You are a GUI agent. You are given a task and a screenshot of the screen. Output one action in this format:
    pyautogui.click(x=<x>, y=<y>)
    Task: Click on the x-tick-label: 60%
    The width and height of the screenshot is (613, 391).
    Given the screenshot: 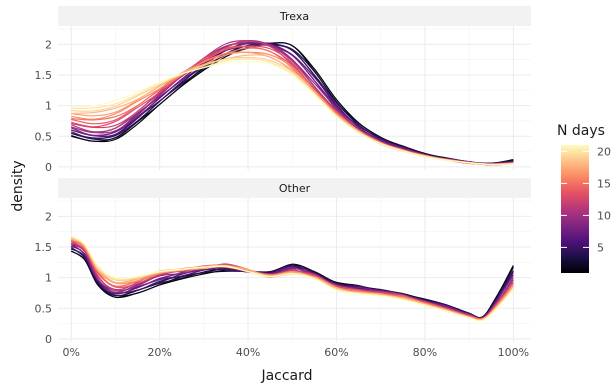 What is the action you would take?
    pyautogui.click(x=336, y=352)
    